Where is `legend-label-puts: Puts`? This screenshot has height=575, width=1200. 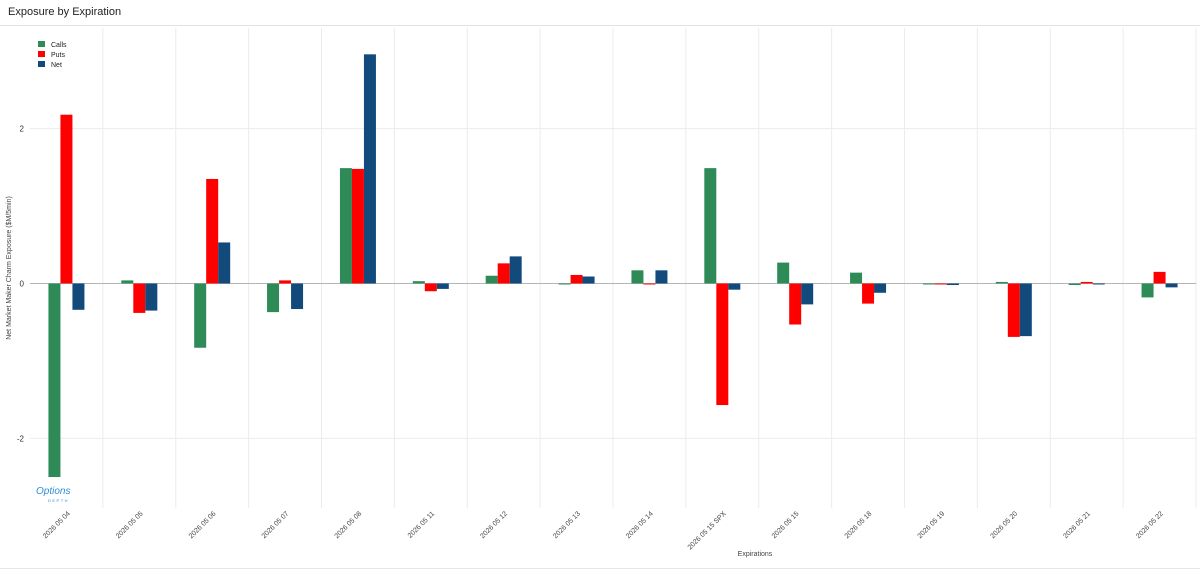
legend-label-puts: Puts is located at coordinates (58, 55).